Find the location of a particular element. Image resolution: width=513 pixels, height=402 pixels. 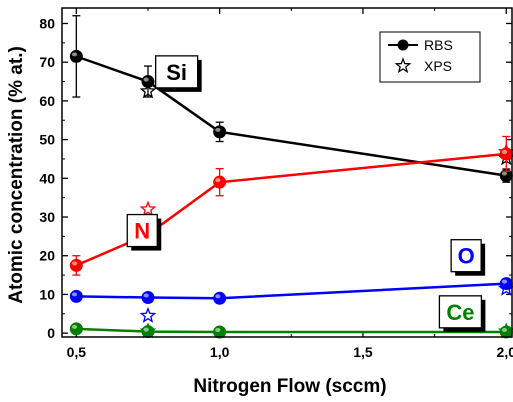

legend-rbs-marker is located at coordinates (403, 45).